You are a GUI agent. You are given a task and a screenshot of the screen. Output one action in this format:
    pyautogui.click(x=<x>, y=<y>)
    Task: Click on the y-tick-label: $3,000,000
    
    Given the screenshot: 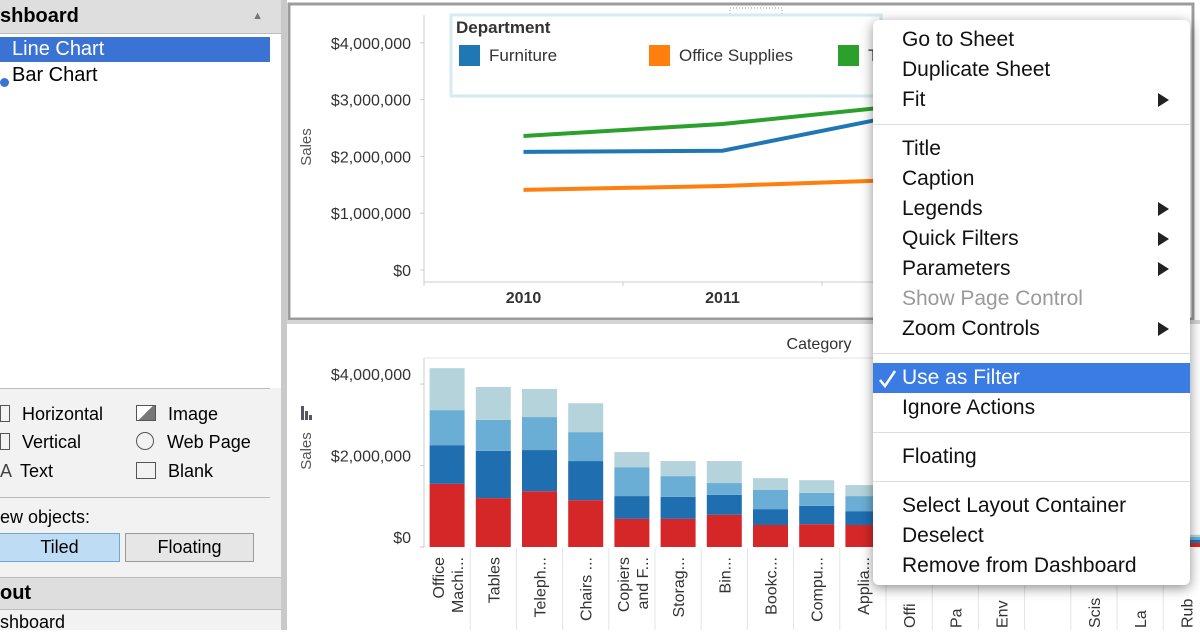 What is the action you would take?
    pyautogui.click(x=371, y=101)
    